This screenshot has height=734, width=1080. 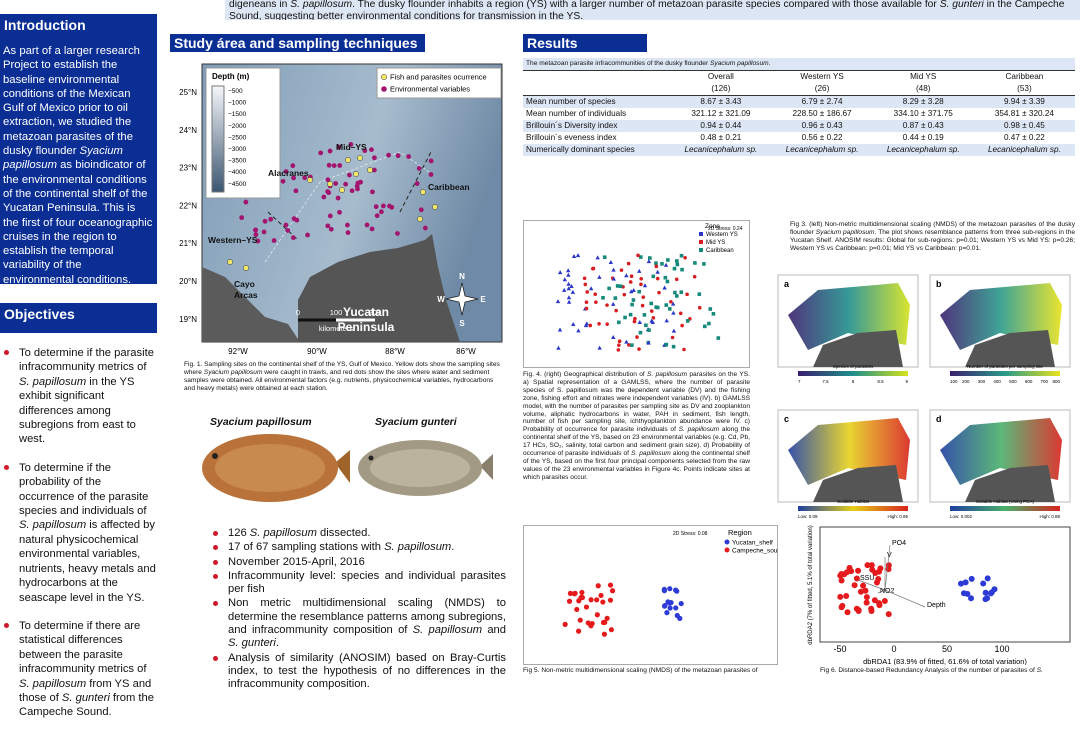 I want to click on vector, so click(x=871, y=585).